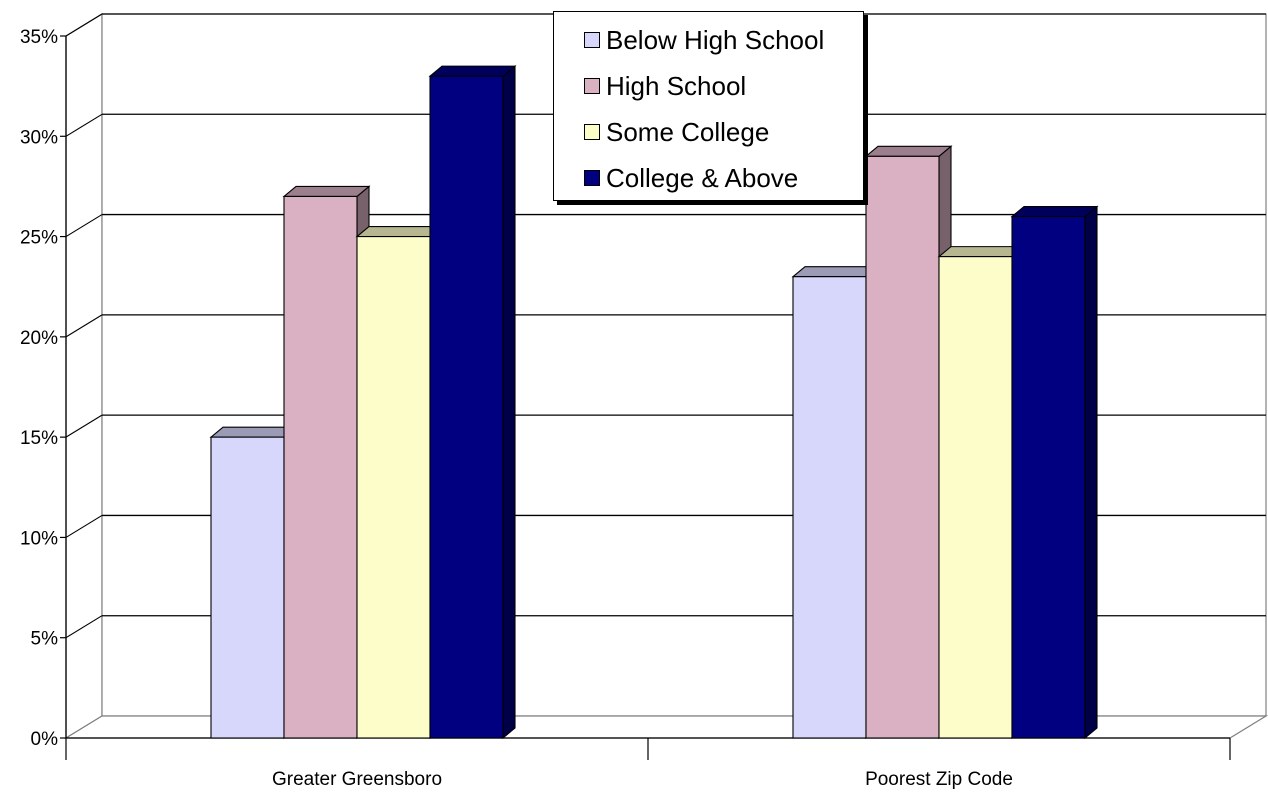 The height and width of the screenshot is (796, 1268). What do you see at coordinates (45, 639) in the screenshot?
I see `y-tick-label: 5%` at bounding box center [45, 639].